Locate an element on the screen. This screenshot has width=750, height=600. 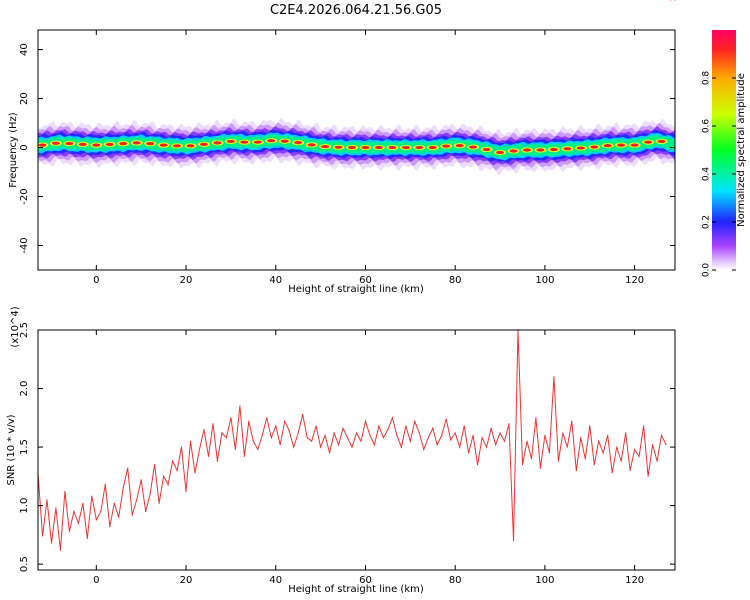
snr-y-multiplier: (x10^4) is located at coordinates (15, 326).